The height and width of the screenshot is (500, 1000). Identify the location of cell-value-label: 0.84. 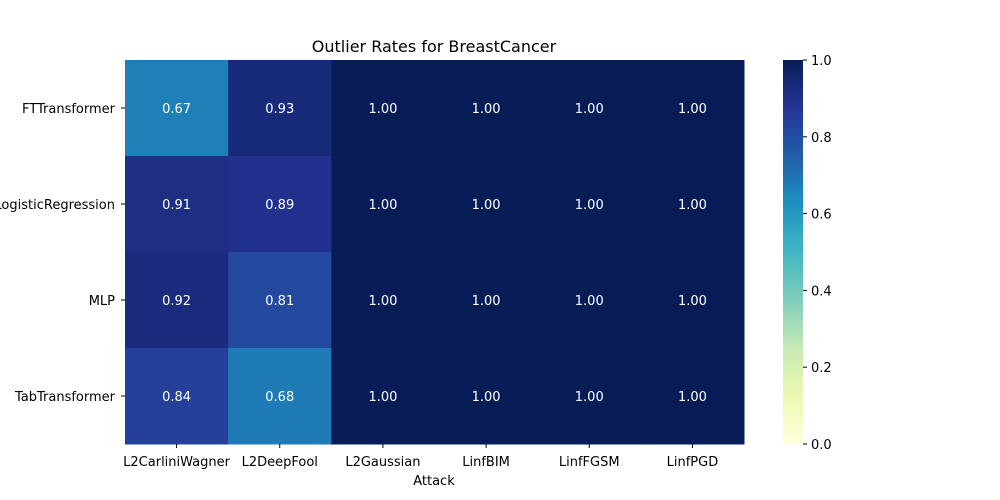
(176, 397).